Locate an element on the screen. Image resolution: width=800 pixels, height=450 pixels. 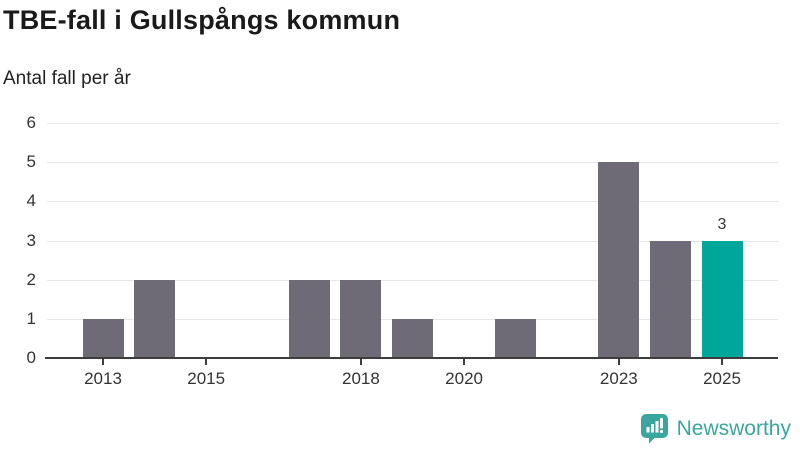
newsworthy-logo-icon is located at coordinates (654, 428).